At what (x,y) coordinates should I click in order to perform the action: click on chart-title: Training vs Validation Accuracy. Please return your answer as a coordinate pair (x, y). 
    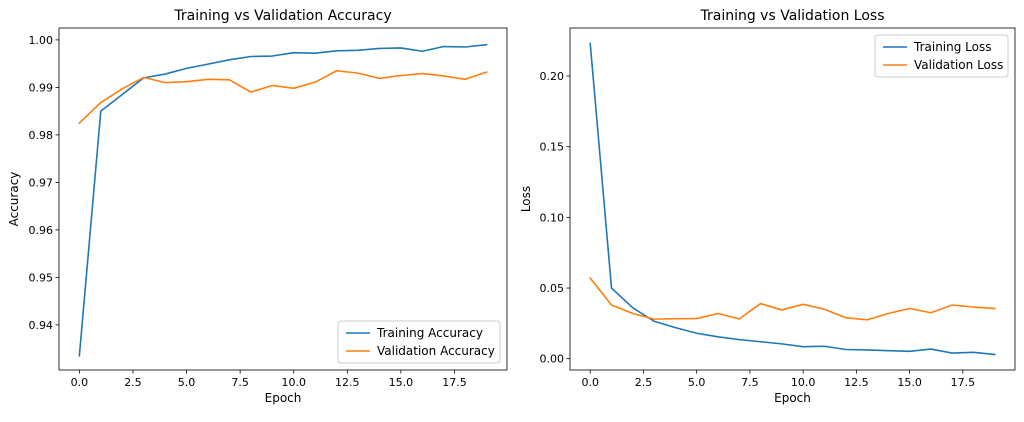
    Looking at the image, I should click on (282, 16).